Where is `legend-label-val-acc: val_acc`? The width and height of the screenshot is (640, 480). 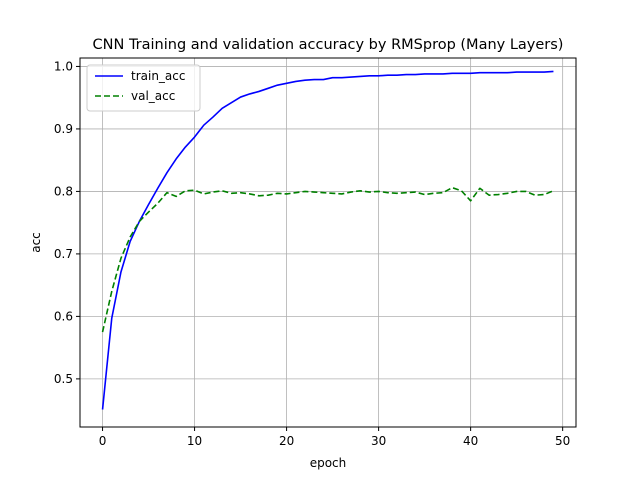
legend-label-val-acc: val_acc is located at coordinates (153, 96).